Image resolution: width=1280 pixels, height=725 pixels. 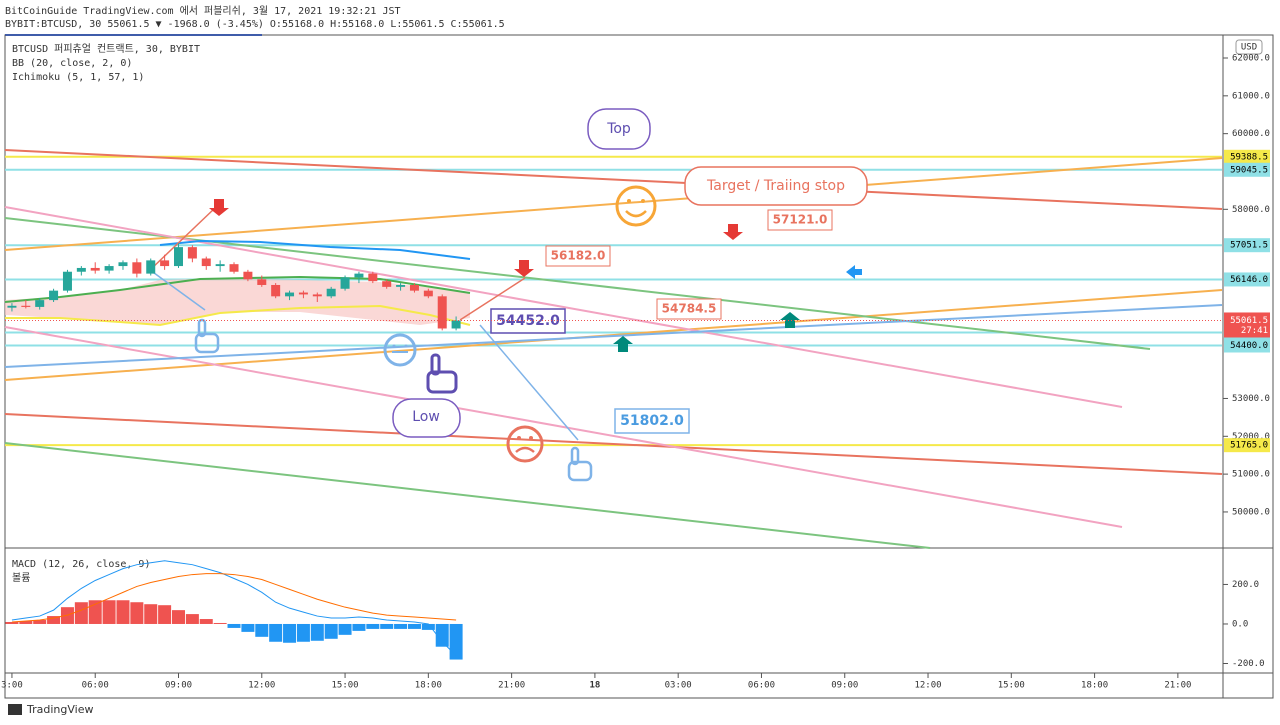 What do you see at coordinates (652, 421) in the screenshot?
I see `callout-text: 51802.0` at bounding box center [652, 421].